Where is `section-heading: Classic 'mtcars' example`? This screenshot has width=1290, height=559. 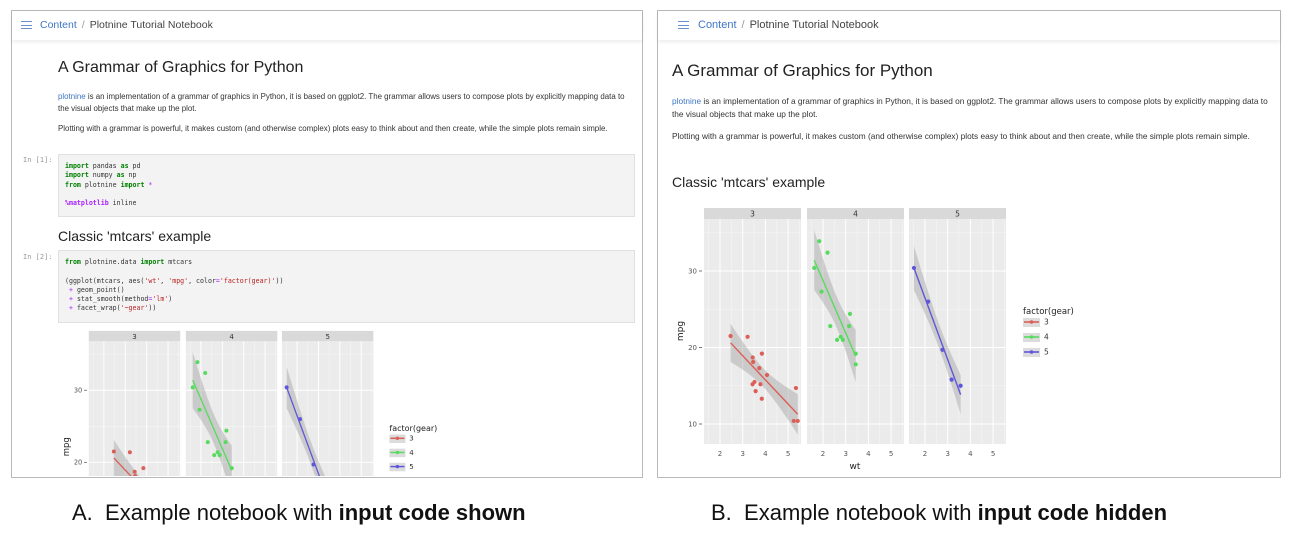 section-heading: Classic 'mtcars' example is located at coordinates (749, 182).